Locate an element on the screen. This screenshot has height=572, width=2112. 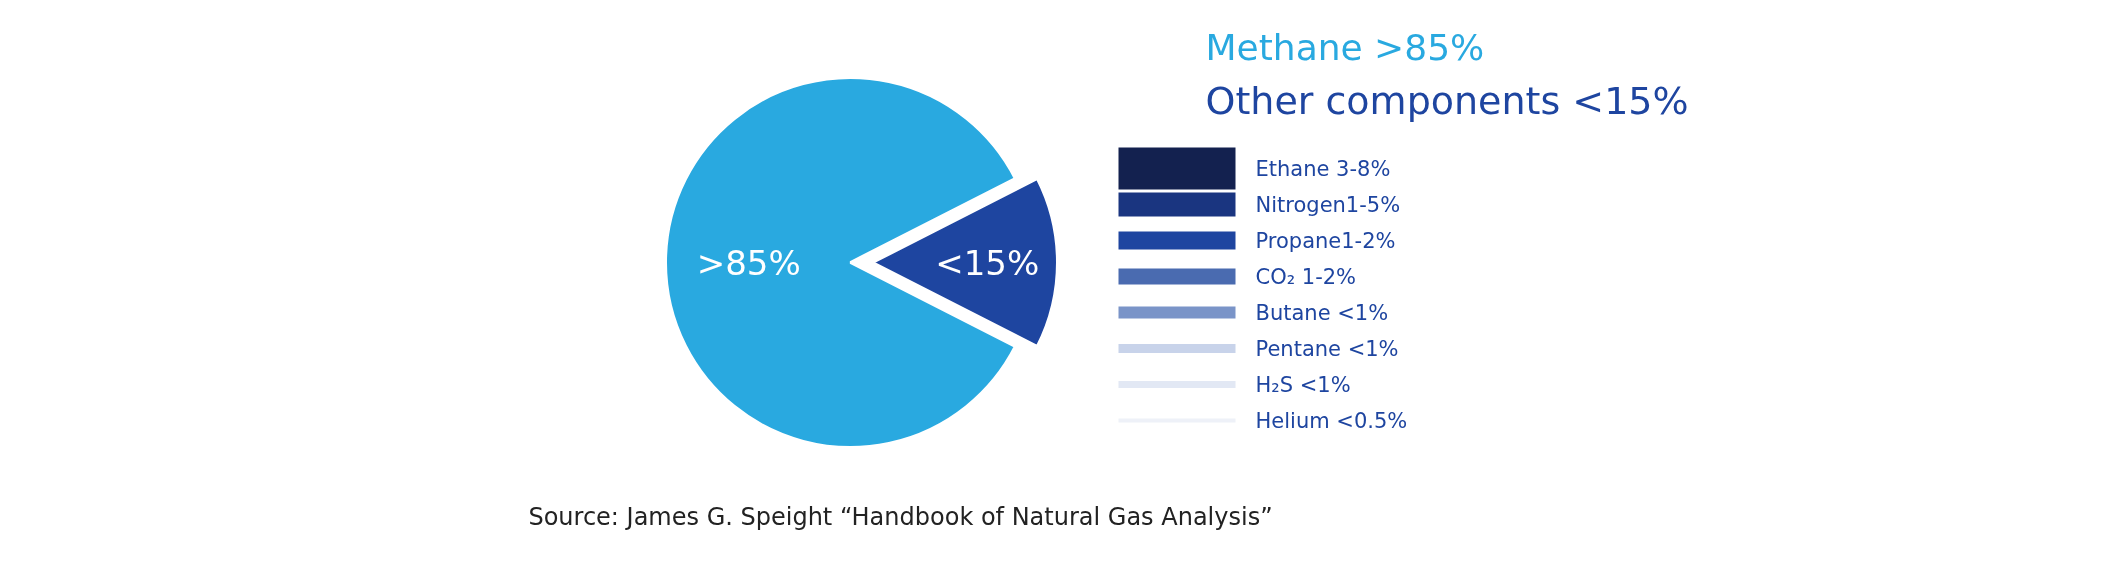
category-label: Pentane <1% is located at coordinates (1327, 348).